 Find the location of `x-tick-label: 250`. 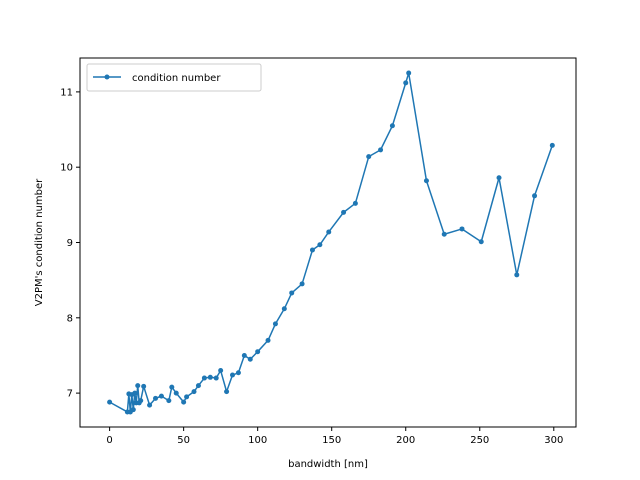

x-tick-label: 250 is located at coordinates (479, 440).